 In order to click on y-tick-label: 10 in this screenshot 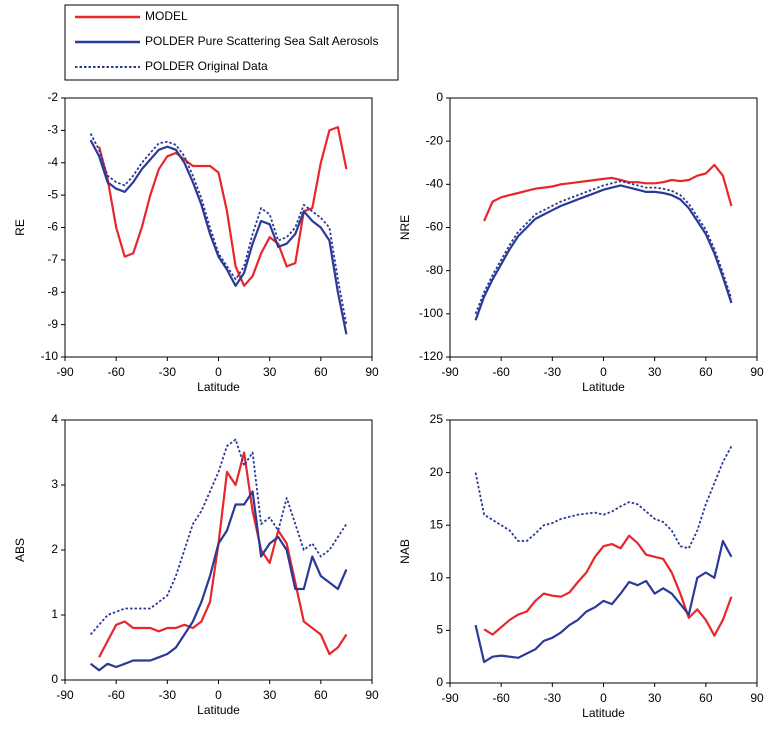, I will do `click(437, 577)`.